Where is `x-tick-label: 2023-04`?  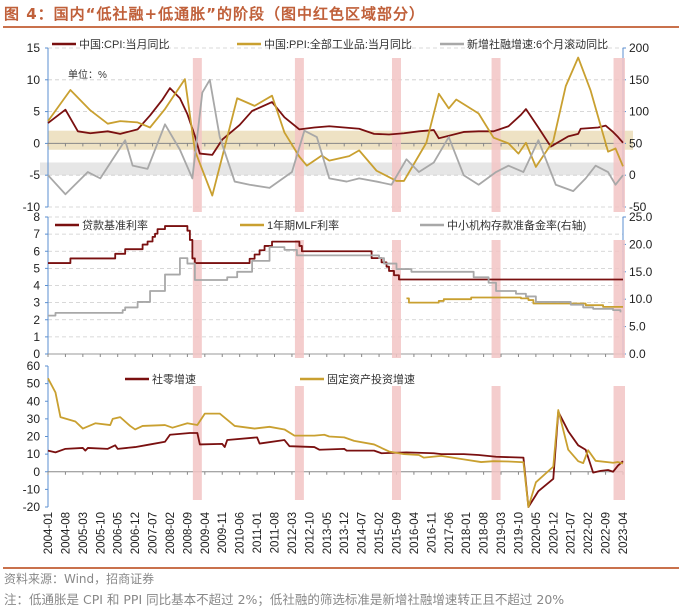
x-tick-label: 2023-04 is located at coordinates (624, 532).